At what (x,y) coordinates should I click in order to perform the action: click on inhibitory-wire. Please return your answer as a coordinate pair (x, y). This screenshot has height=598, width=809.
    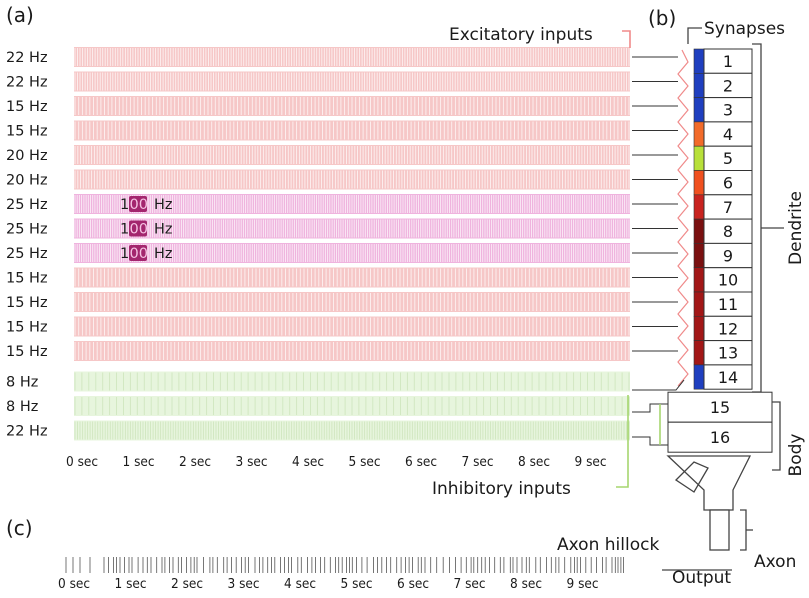
    Looking at the image, I should click on (650, 441).